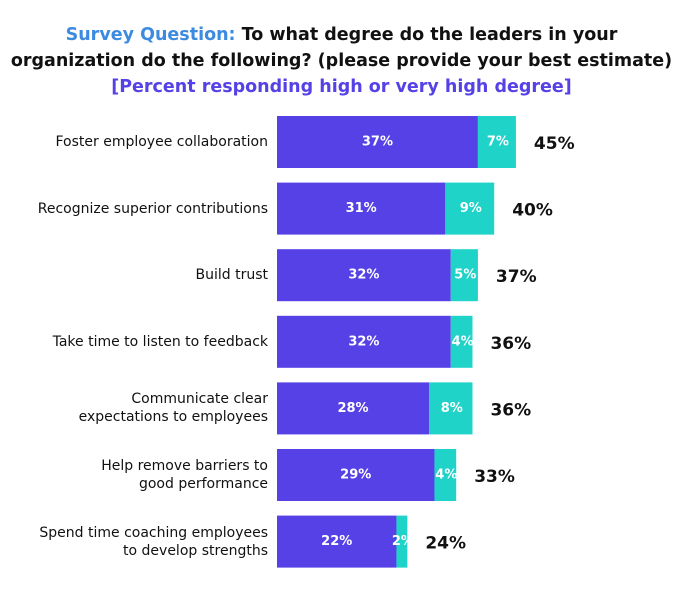 The image size is (683, 590). I want to click on value-label: 37%, so click(377, 142).